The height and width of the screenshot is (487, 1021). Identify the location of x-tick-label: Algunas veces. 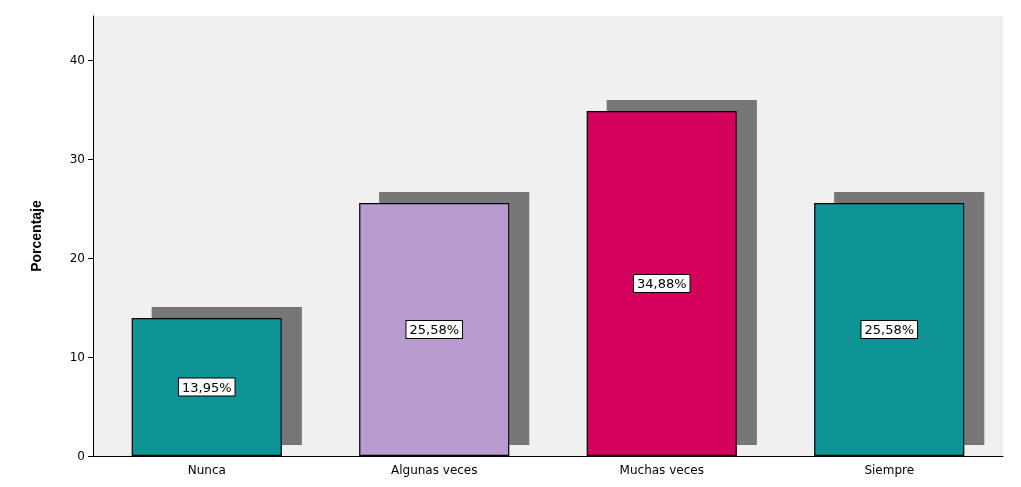
(434, 470).